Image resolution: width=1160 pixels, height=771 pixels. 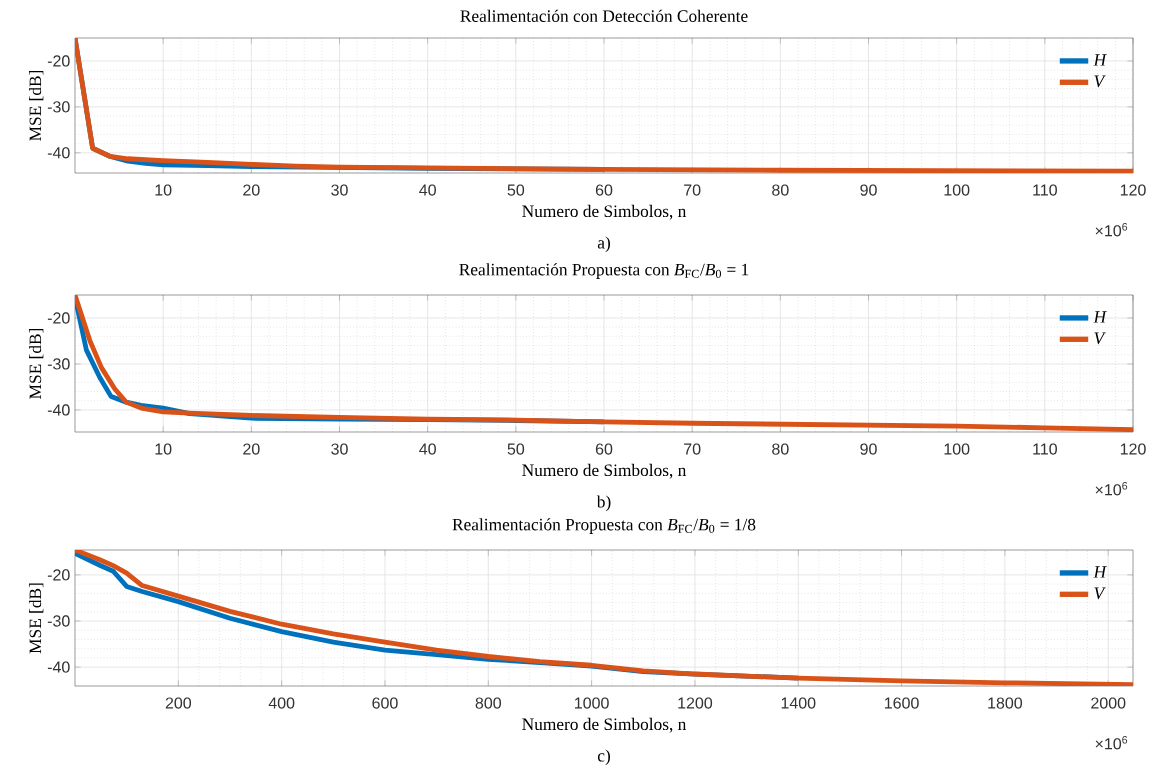 What do you see at coordinates (604, 15) in the screenshot?
I see `chart-title: Realimentación con Detección Coherente` at bounding box center [604, 15].